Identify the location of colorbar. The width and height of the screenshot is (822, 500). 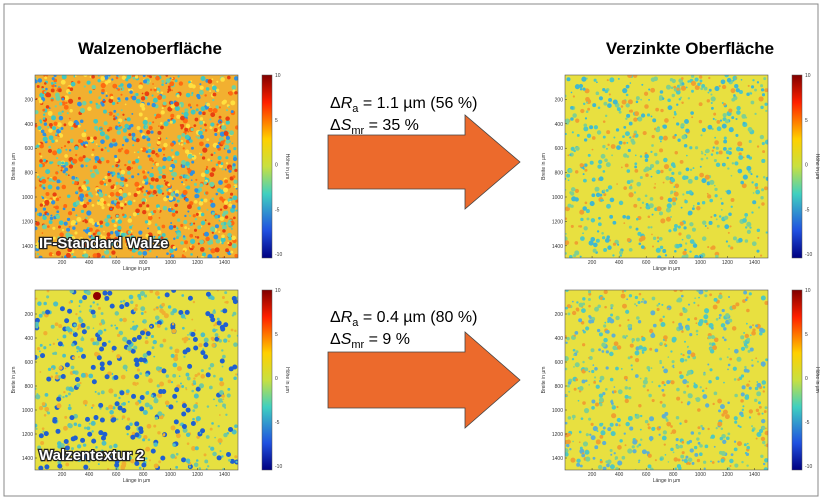
(797, 166).